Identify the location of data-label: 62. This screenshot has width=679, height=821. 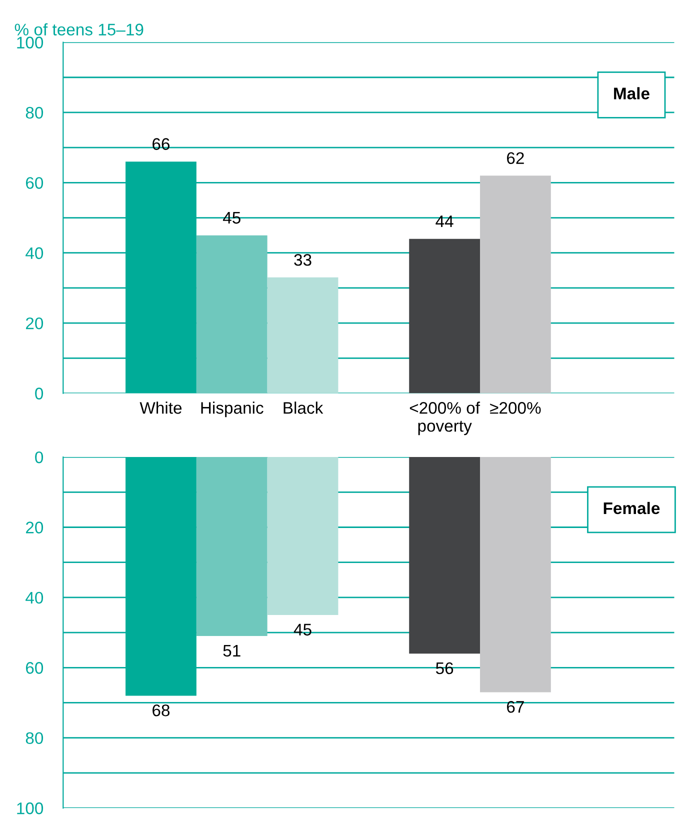
(515, 158).